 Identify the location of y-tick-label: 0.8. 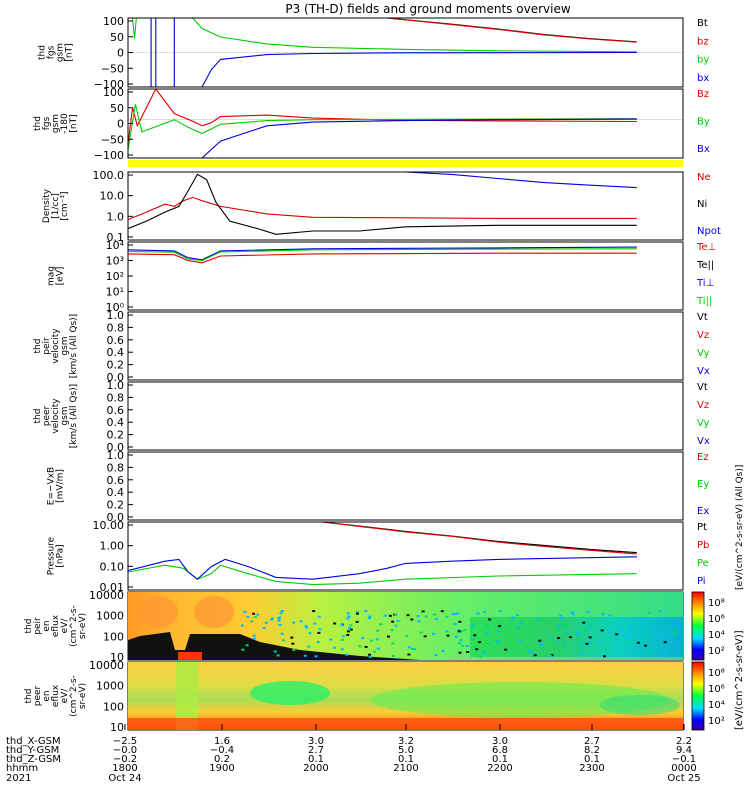
(116, 467).